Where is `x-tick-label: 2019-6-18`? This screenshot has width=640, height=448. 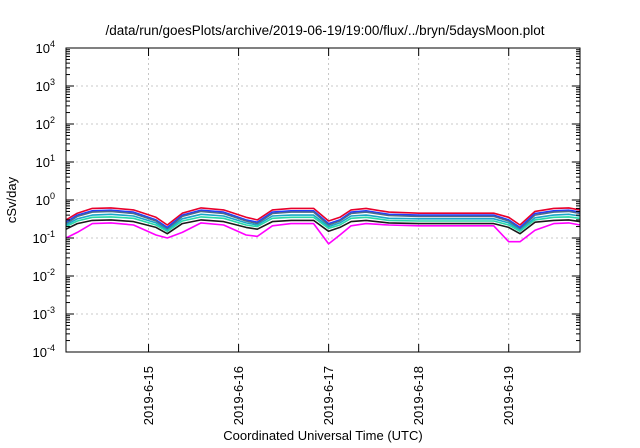
x-tick-label: 2019-6-18 is located at coordinates (418, 395).